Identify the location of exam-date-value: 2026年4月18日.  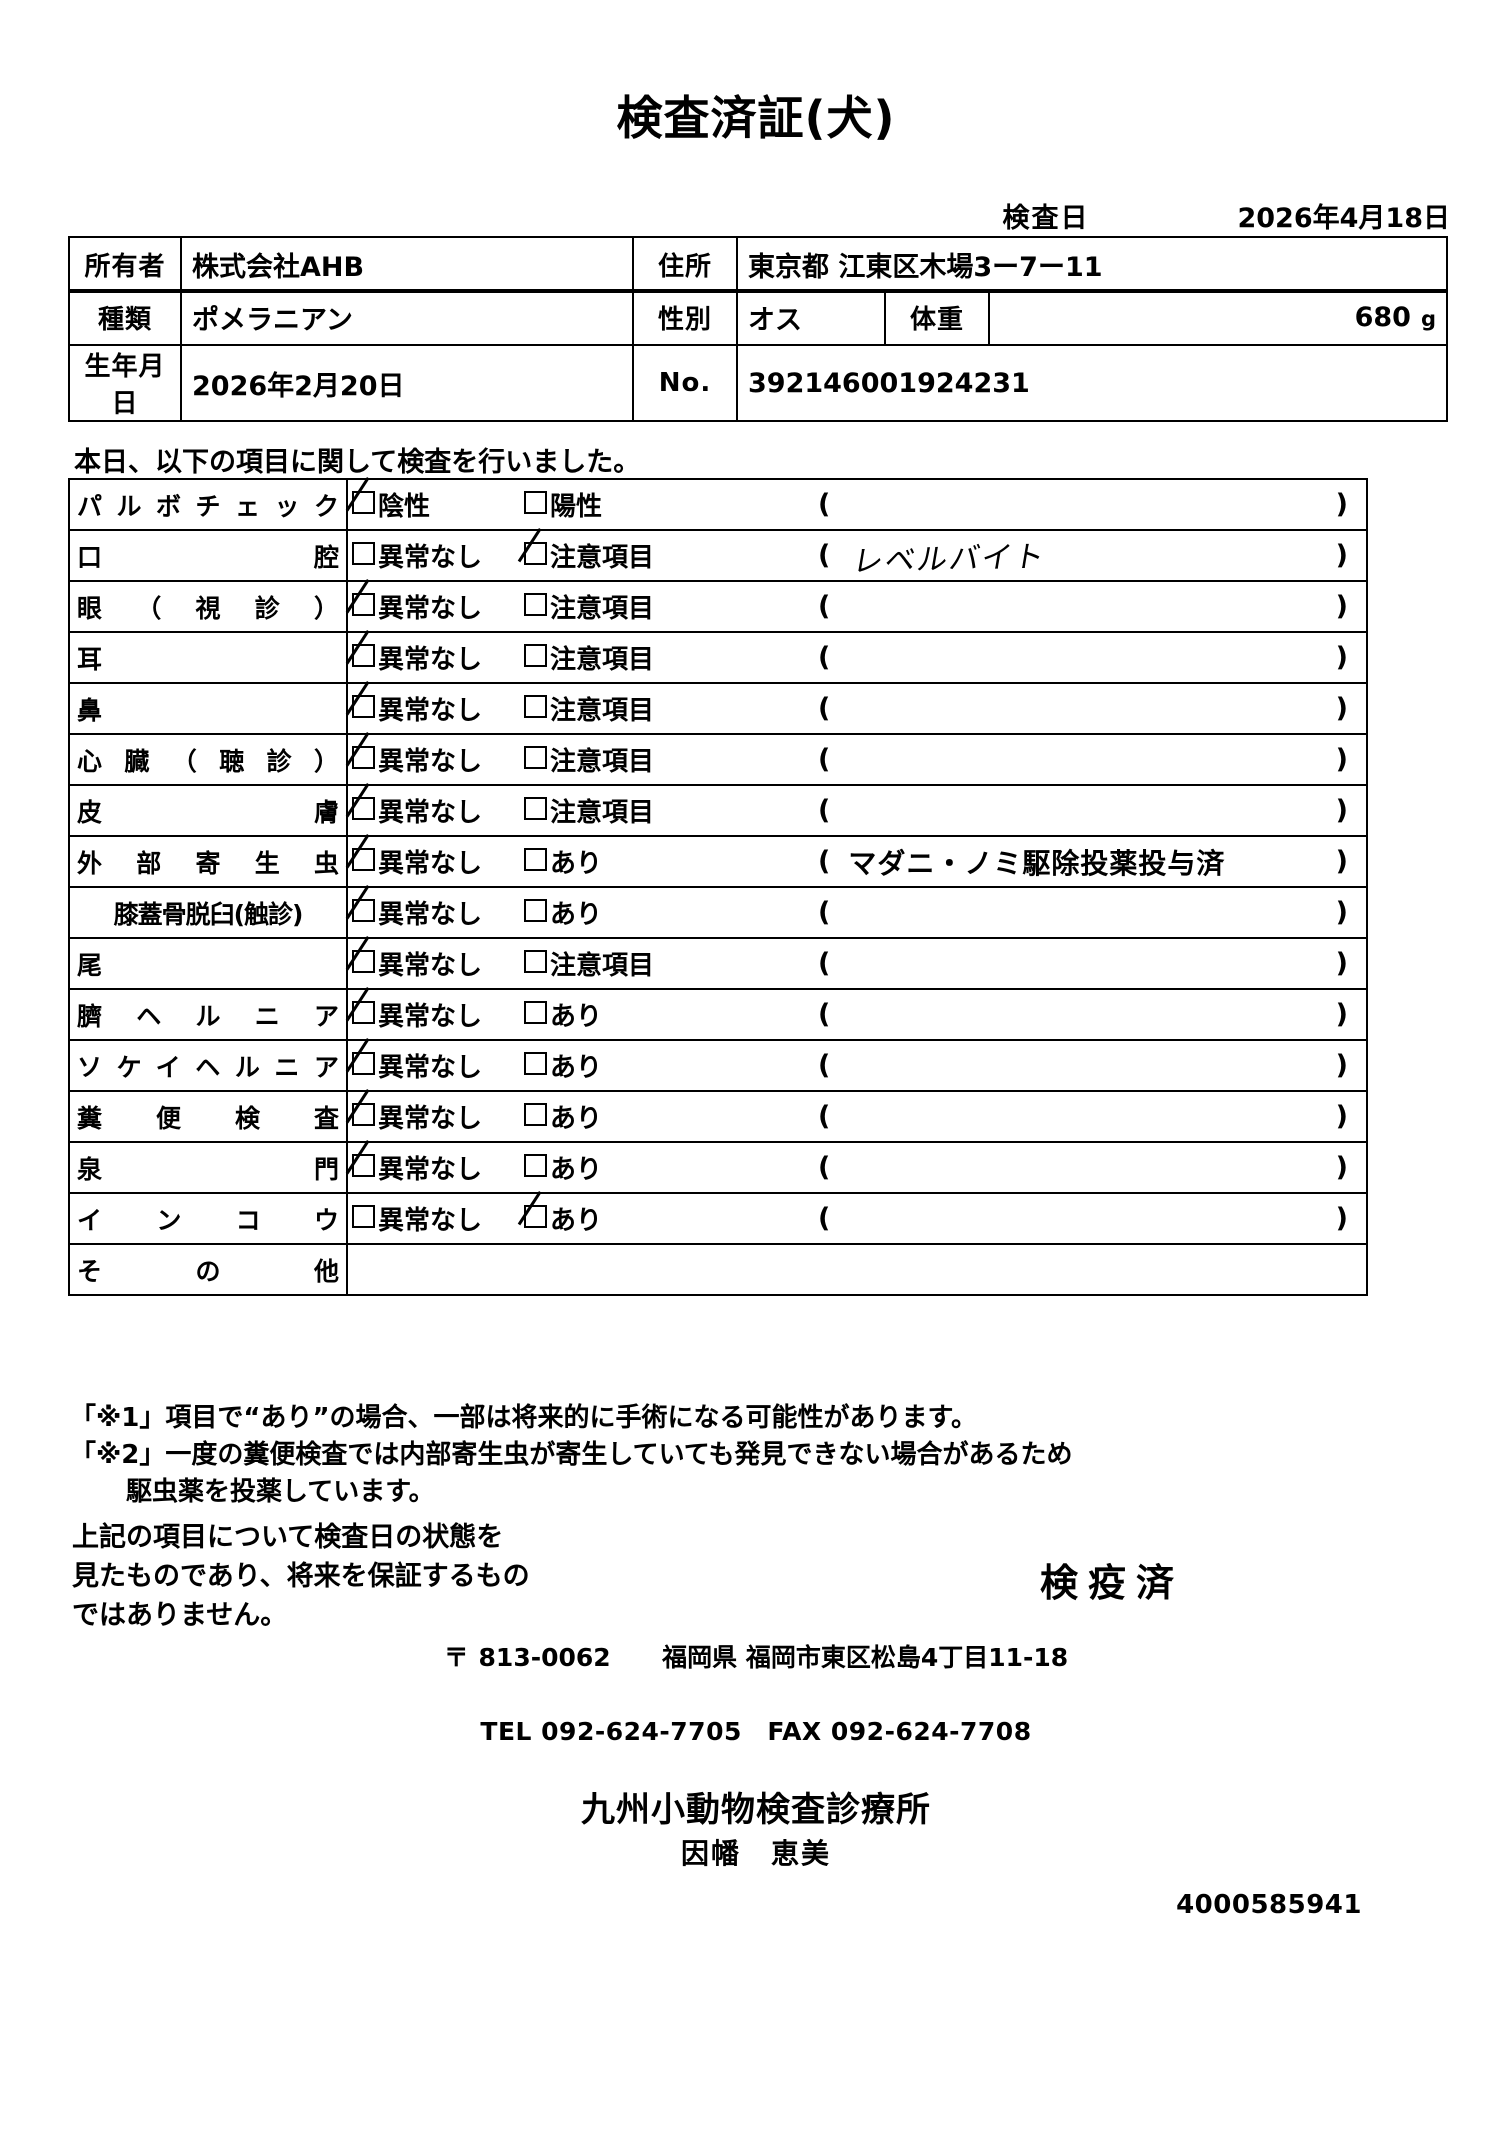
(1343, 218).